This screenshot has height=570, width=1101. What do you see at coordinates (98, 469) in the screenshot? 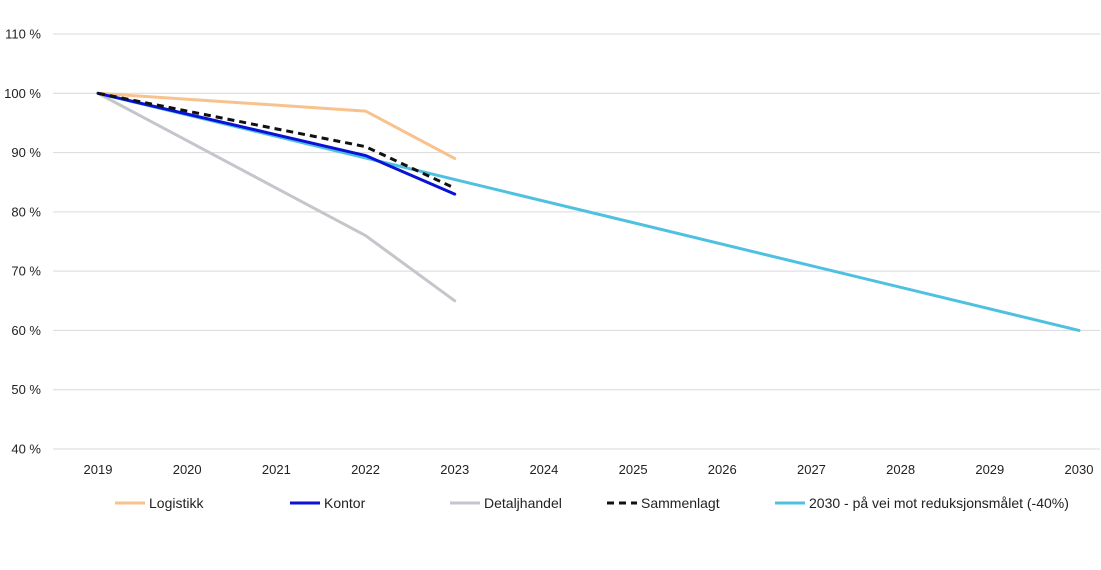
I see `x-tick-label: 2019` at bounding box center [98, 469].